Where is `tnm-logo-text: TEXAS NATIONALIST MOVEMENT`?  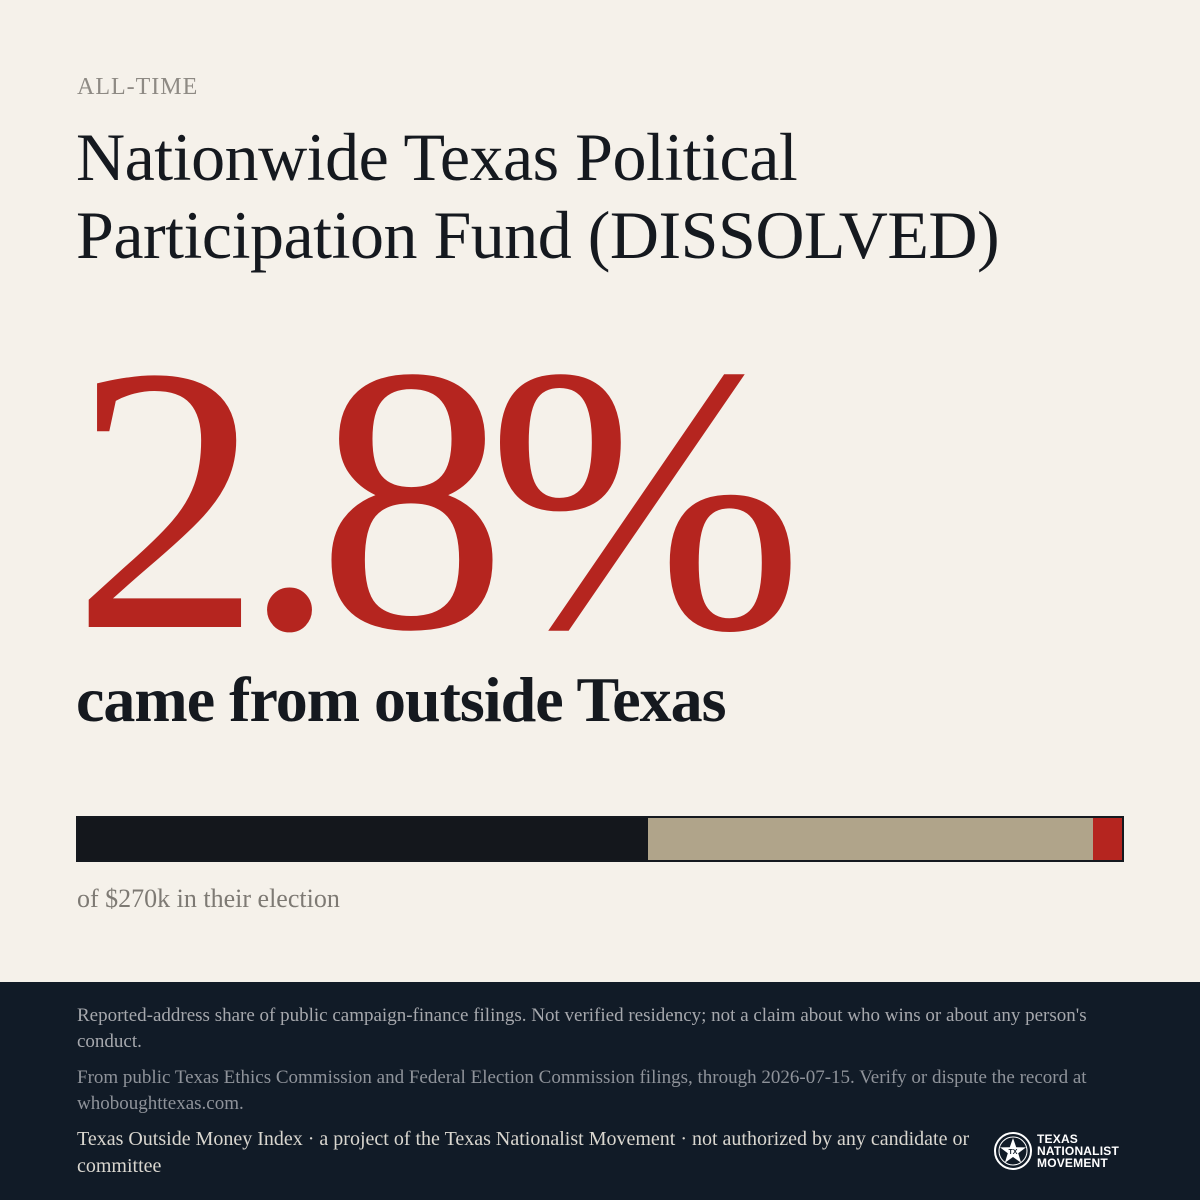 tnm-logo-text: TEXAS NATIONALIST MOVEMENT is located at coordinates (1078, 1151).